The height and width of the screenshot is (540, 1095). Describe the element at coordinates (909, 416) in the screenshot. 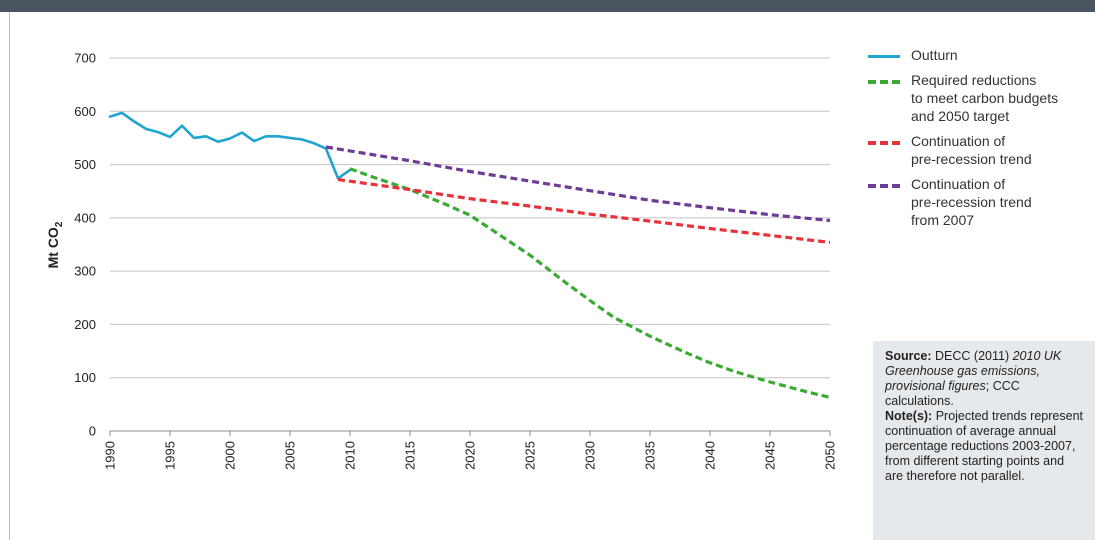

I see `note-label: Note(s):` at that location.